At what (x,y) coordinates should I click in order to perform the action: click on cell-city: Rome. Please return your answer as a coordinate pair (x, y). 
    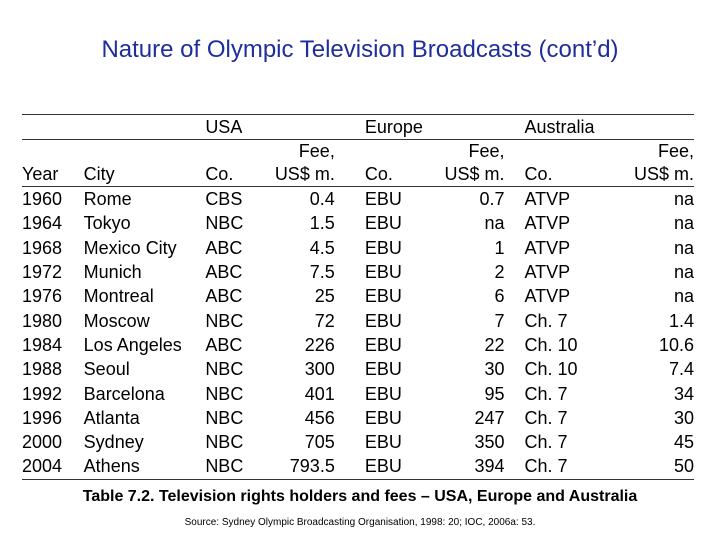
    Looking at the image, I should click on (107, 199).